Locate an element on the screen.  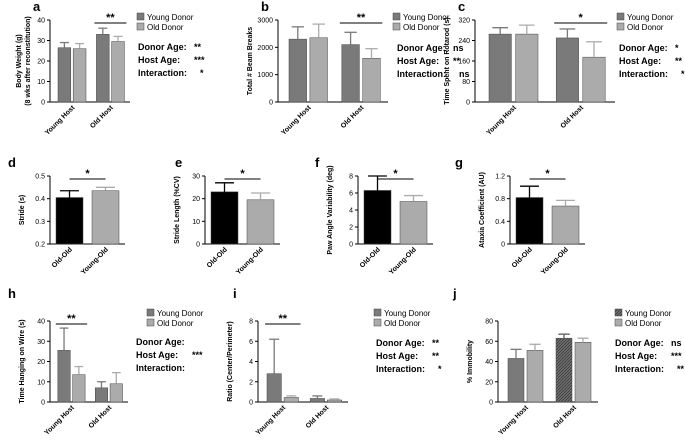
significance-marker: ** is located at coordinates (361, 18).